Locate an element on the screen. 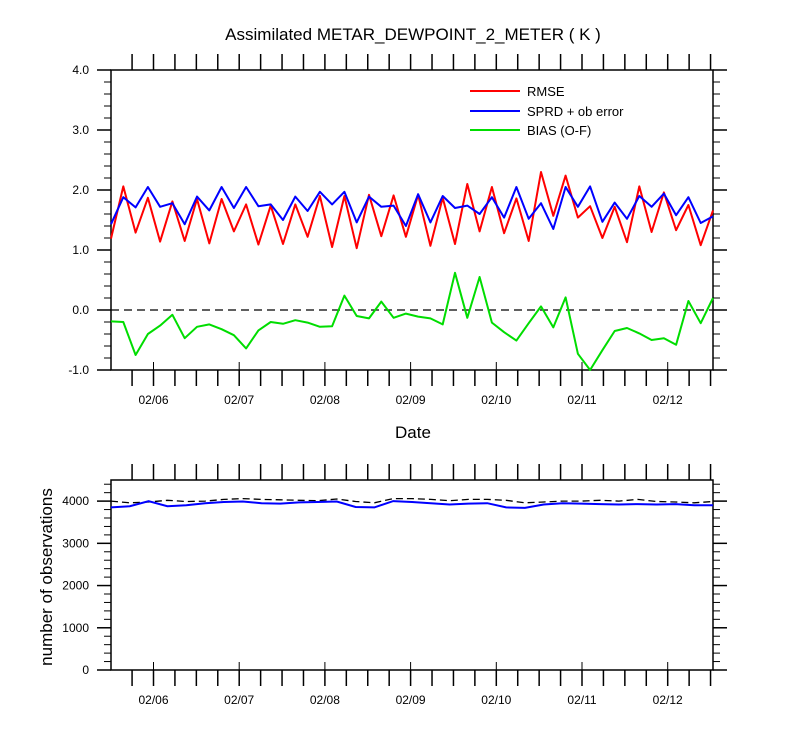 This screenshot has width=800, height=750. y-tick-label: 0 is located at coordinates (85, 670).